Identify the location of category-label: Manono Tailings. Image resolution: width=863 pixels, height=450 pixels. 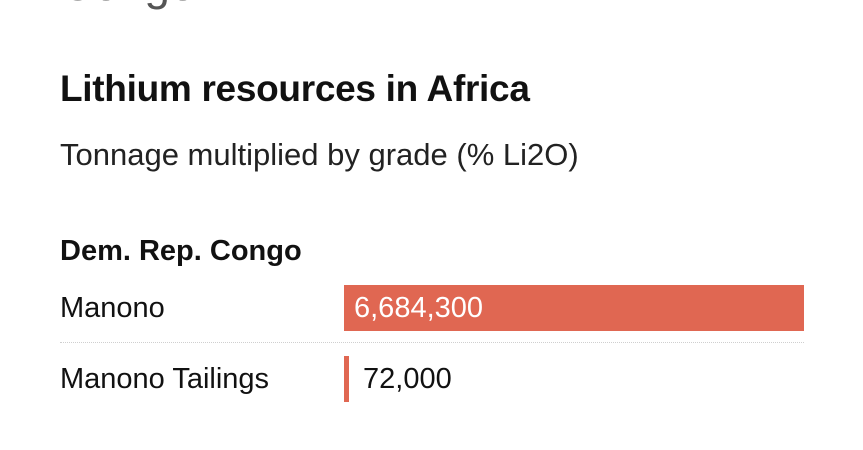
(165, 379).